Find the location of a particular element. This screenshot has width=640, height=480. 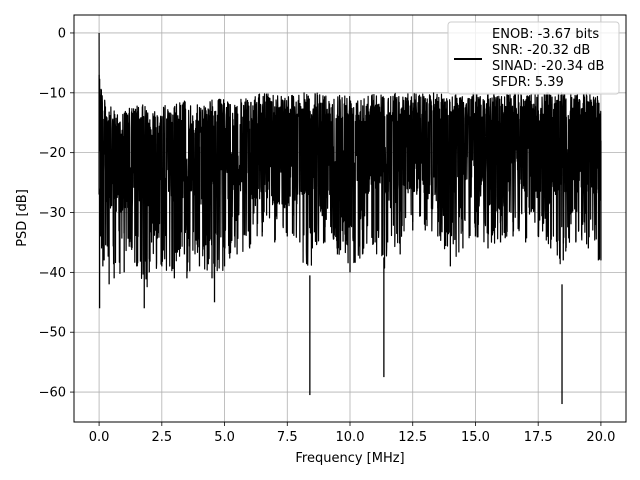

x-tick-label: 5.0 is located at coordinates (224, 437).